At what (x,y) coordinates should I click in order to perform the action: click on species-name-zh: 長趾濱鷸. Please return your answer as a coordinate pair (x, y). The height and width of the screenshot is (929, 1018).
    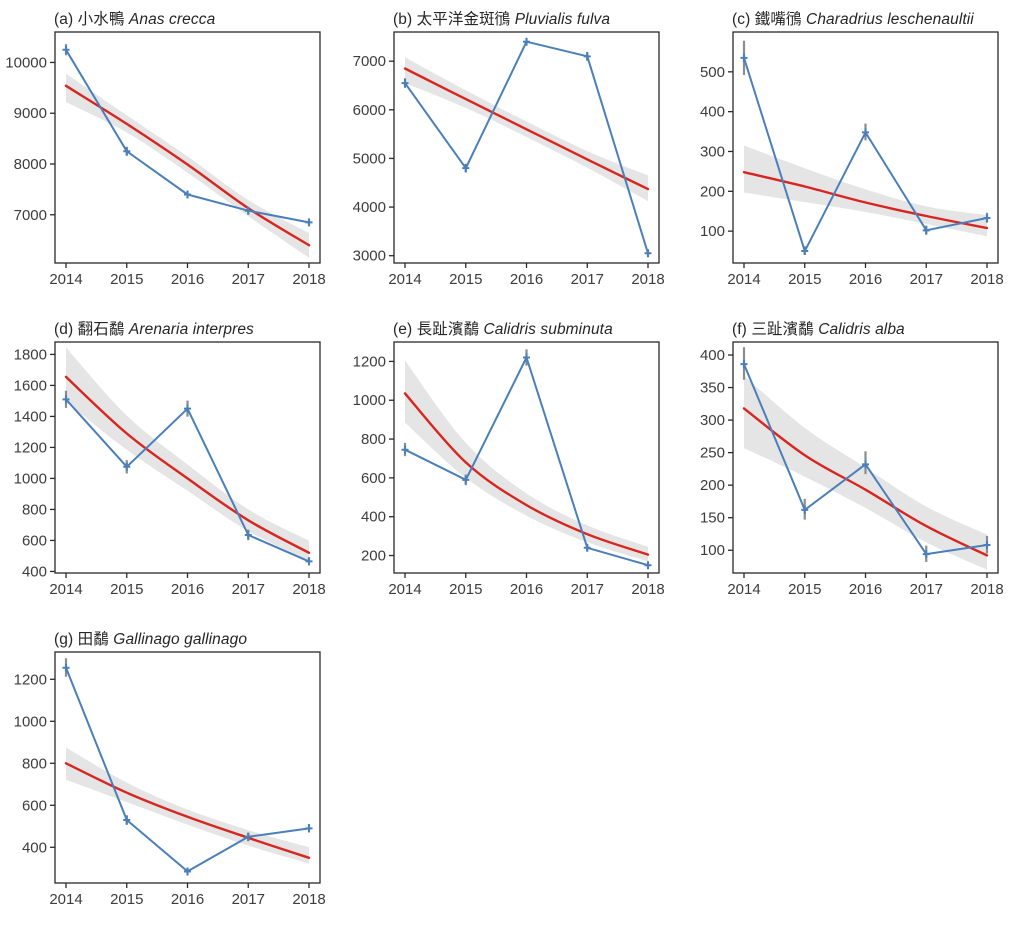
    Looking at the image, I should click on (448, 329).